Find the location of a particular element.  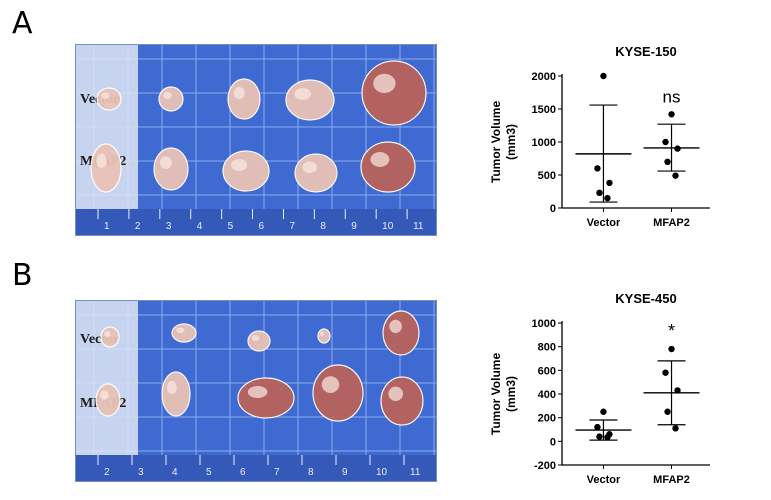

chart-title: KYSE-150 is located at coordinates (645, 51).